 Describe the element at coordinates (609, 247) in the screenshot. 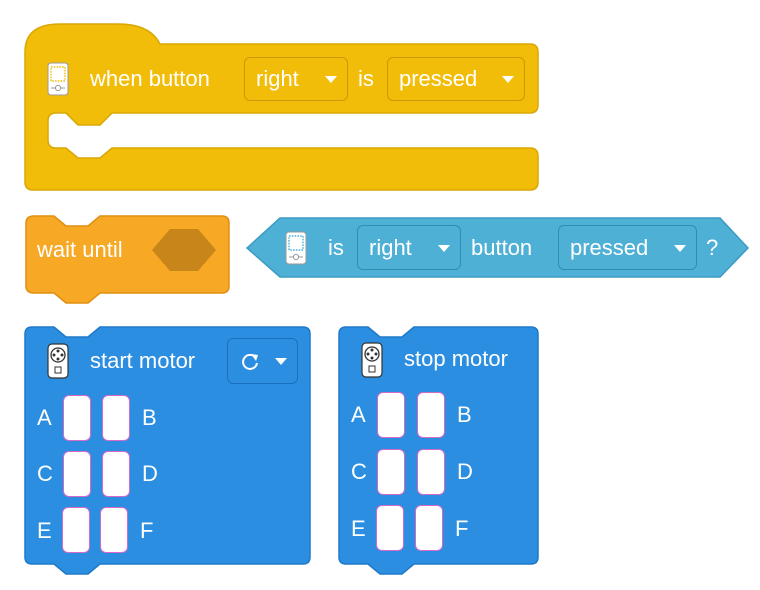

I see `sensor-state-value: pressed` at that location.